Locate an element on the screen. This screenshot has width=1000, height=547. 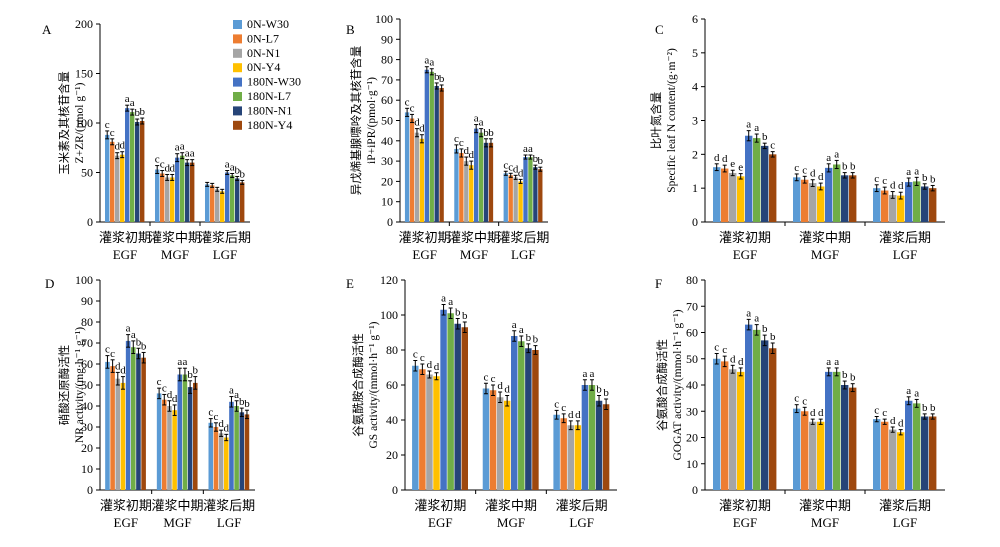
y-axis-label-cn: 硝酸还原酶活性 is located at coordinates (64, 385).